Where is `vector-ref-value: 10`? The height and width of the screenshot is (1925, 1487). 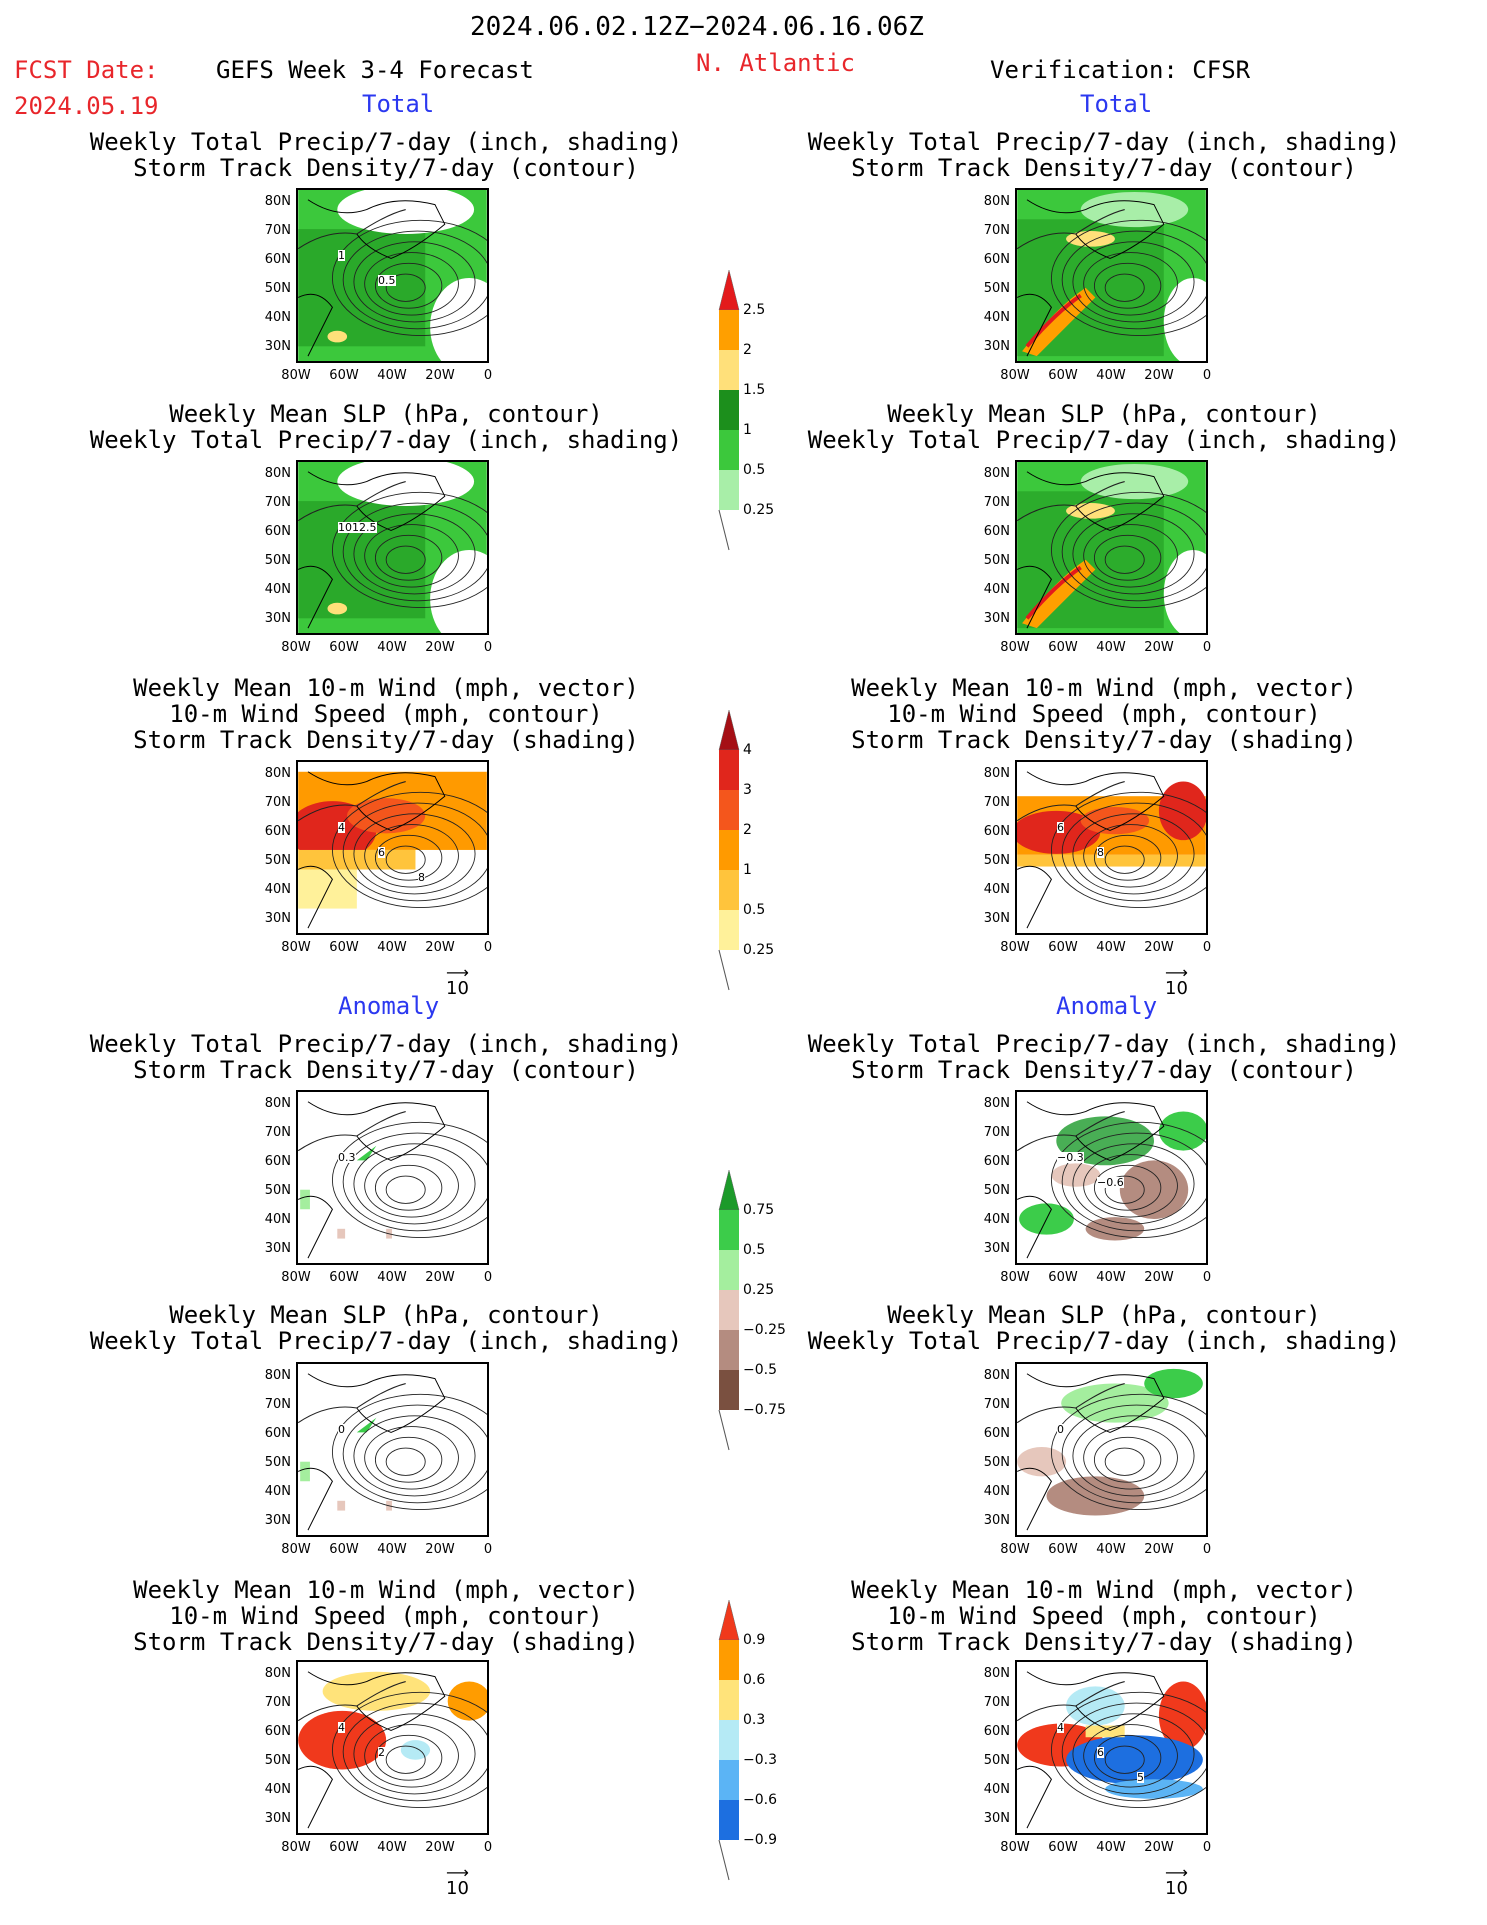 vector-ref-value: 10 is located at coordinates (1176, 988).